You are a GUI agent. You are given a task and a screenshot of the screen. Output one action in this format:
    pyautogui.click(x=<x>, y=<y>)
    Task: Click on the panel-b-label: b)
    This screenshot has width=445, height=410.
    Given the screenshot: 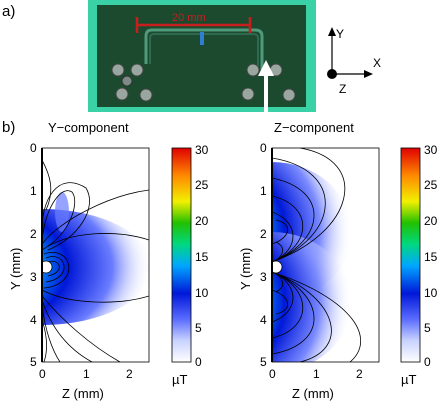 What is the action you would take?
    pyautogui.click(x=8, y=127)
    